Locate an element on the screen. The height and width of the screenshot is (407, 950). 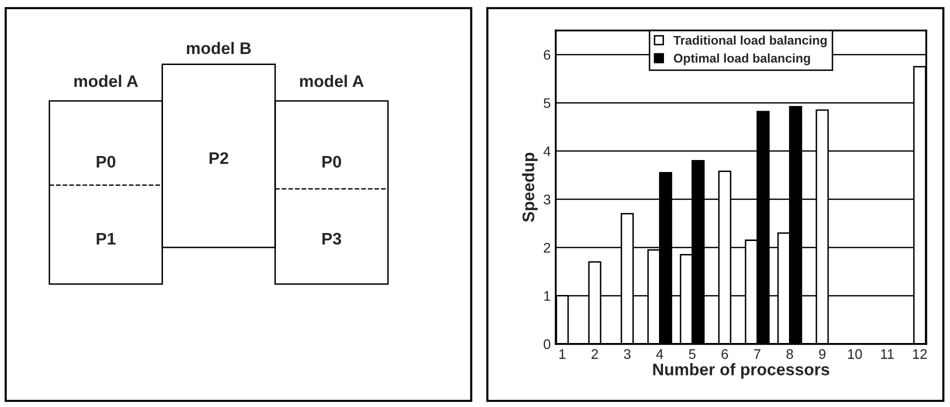
text: model B is located at coordinates (218, 48).